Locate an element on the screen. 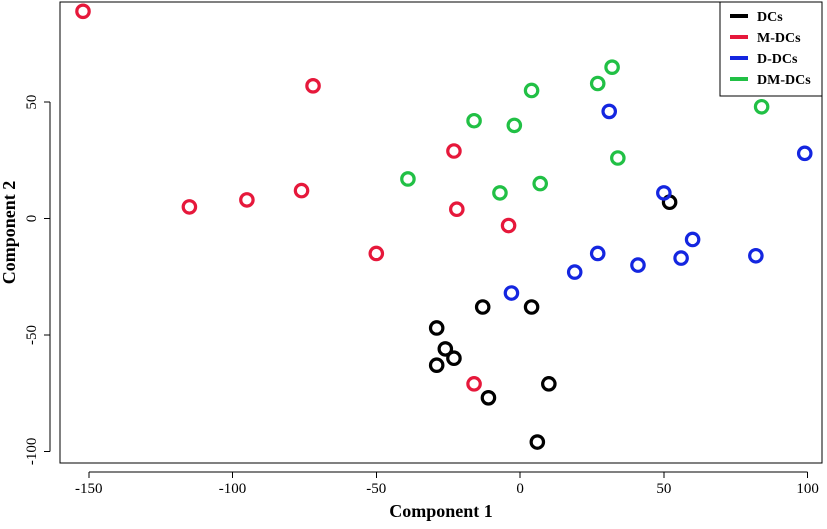  x-axis-title: Component 1 is located at coordinates (441, 511).